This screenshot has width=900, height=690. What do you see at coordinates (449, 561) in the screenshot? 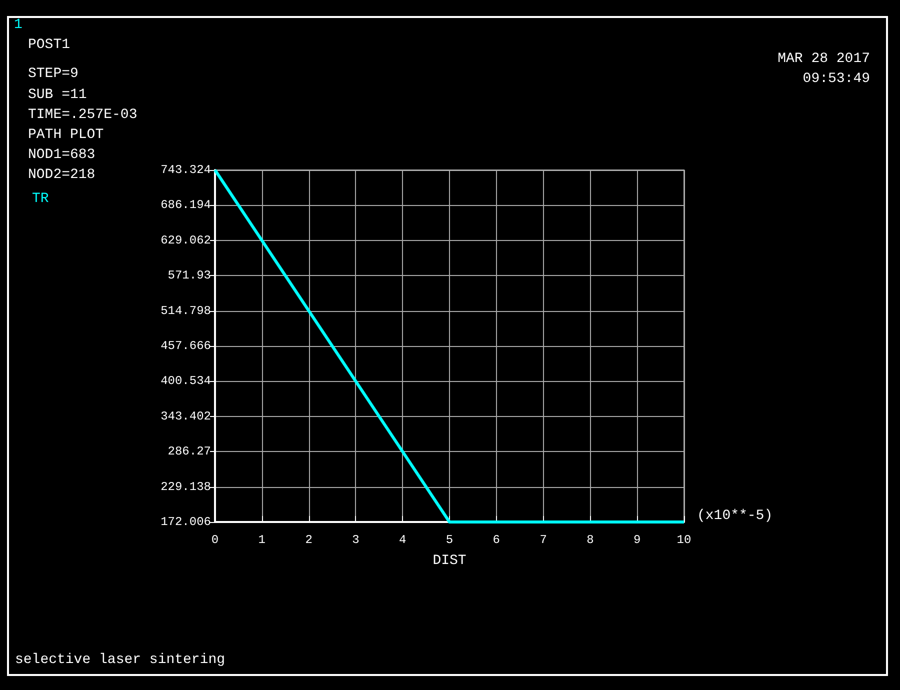
I see `x-axis-title: DIST` at bounding box center [449, 561].